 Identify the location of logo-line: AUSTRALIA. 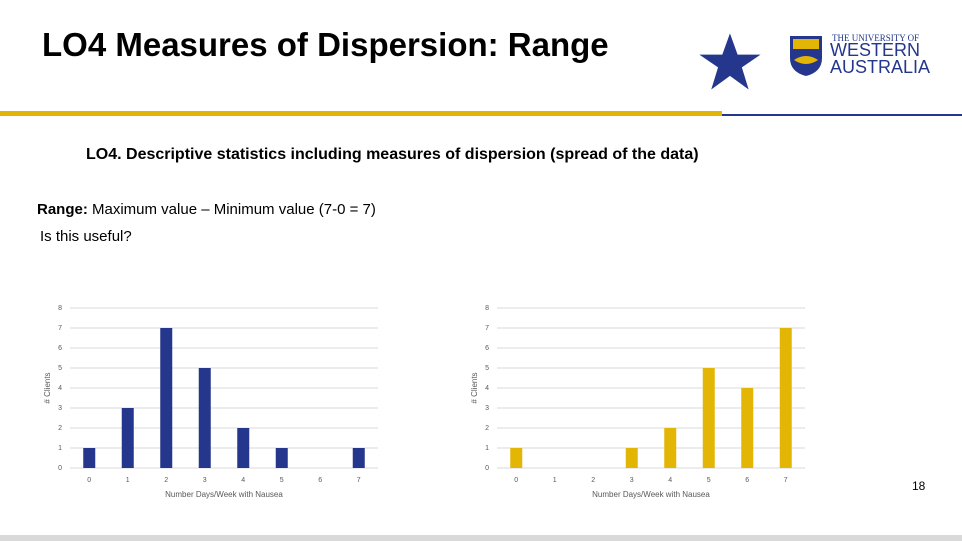
(880, 67).